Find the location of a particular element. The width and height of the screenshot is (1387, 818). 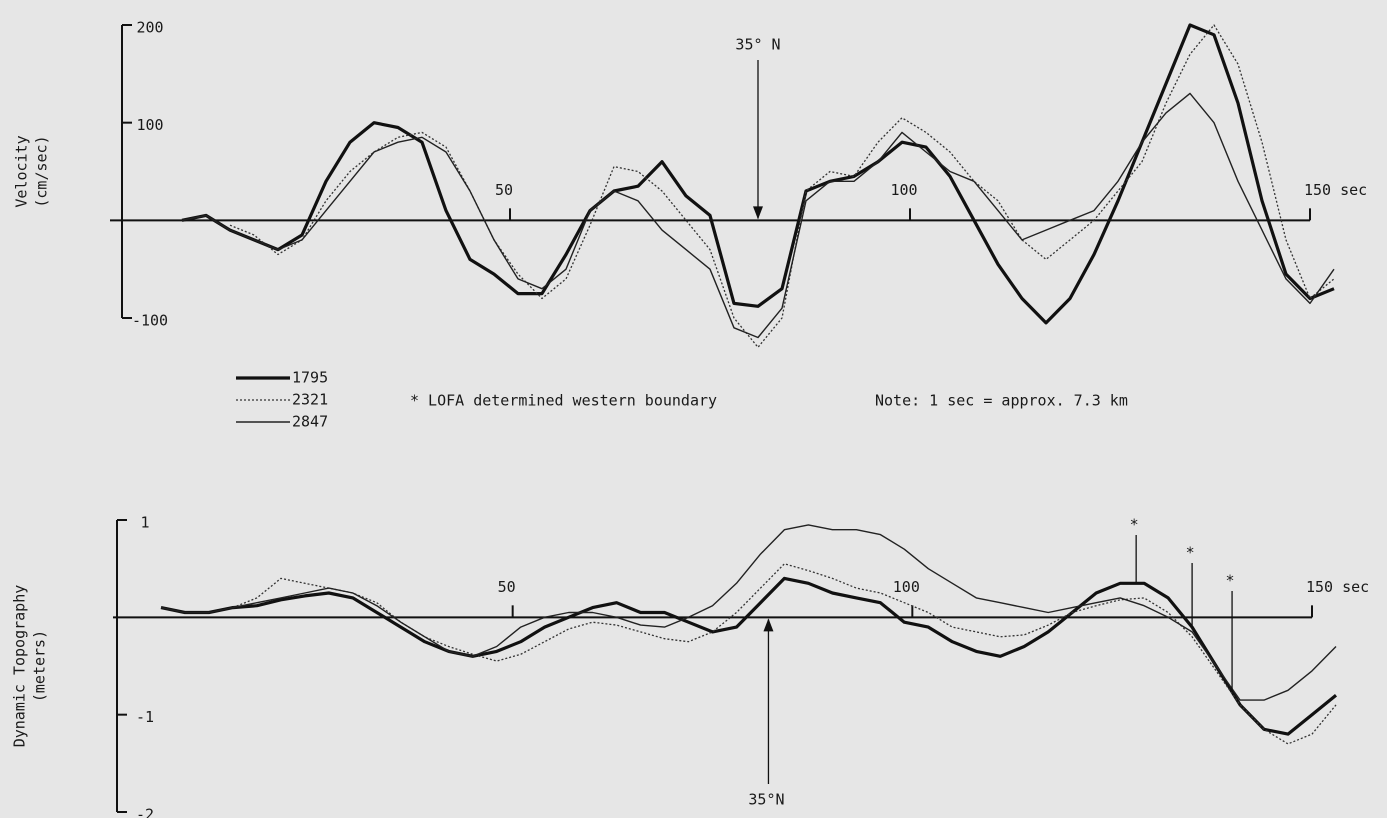

y-tick-label: -2 is located at coordinates (145, 812).